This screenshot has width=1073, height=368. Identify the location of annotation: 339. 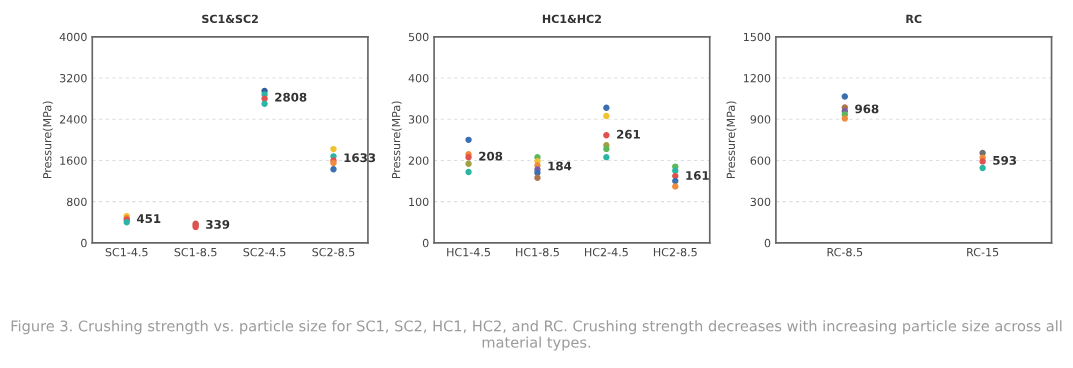
(218, 224).